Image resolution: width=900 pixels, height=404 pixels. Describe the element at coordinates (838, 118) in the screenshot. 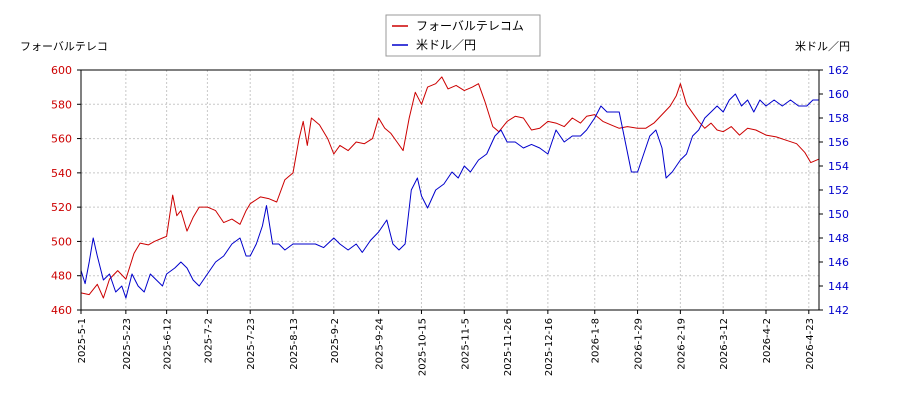

I see `right-tick-label: 158` at that location.